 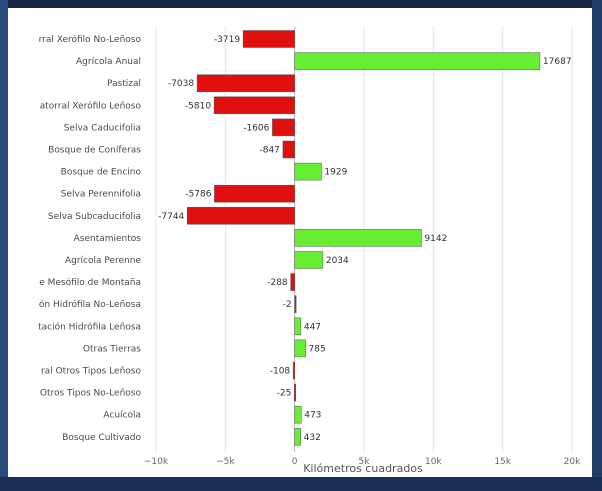 I want to click on category-label: Otros Tipos No-Leñoso, so click(x=91, y=394).